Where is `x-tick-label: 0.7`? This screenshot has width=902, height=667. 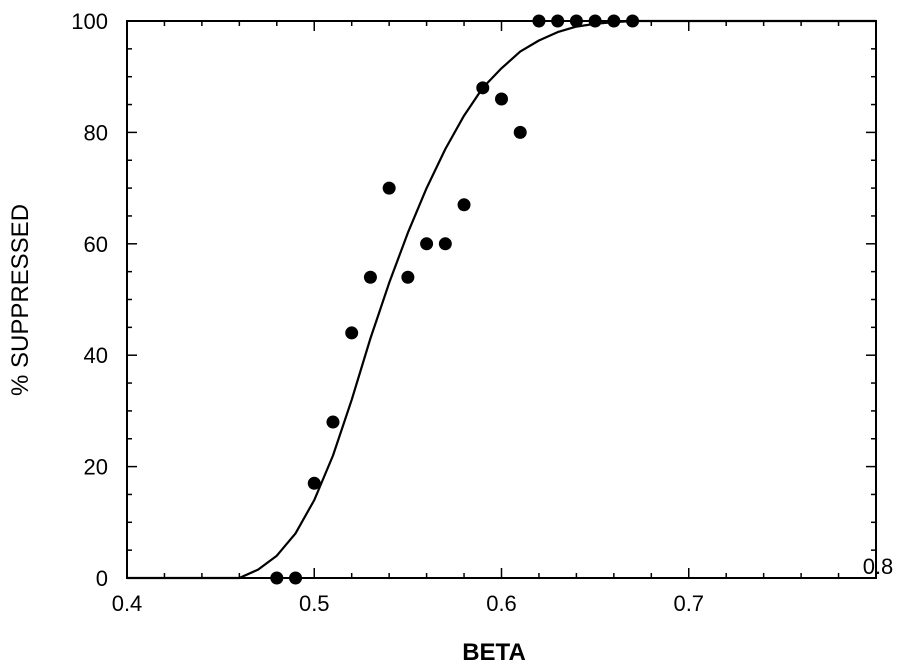
x-tick-label: 0.7 is located at coordinates (688, 603).